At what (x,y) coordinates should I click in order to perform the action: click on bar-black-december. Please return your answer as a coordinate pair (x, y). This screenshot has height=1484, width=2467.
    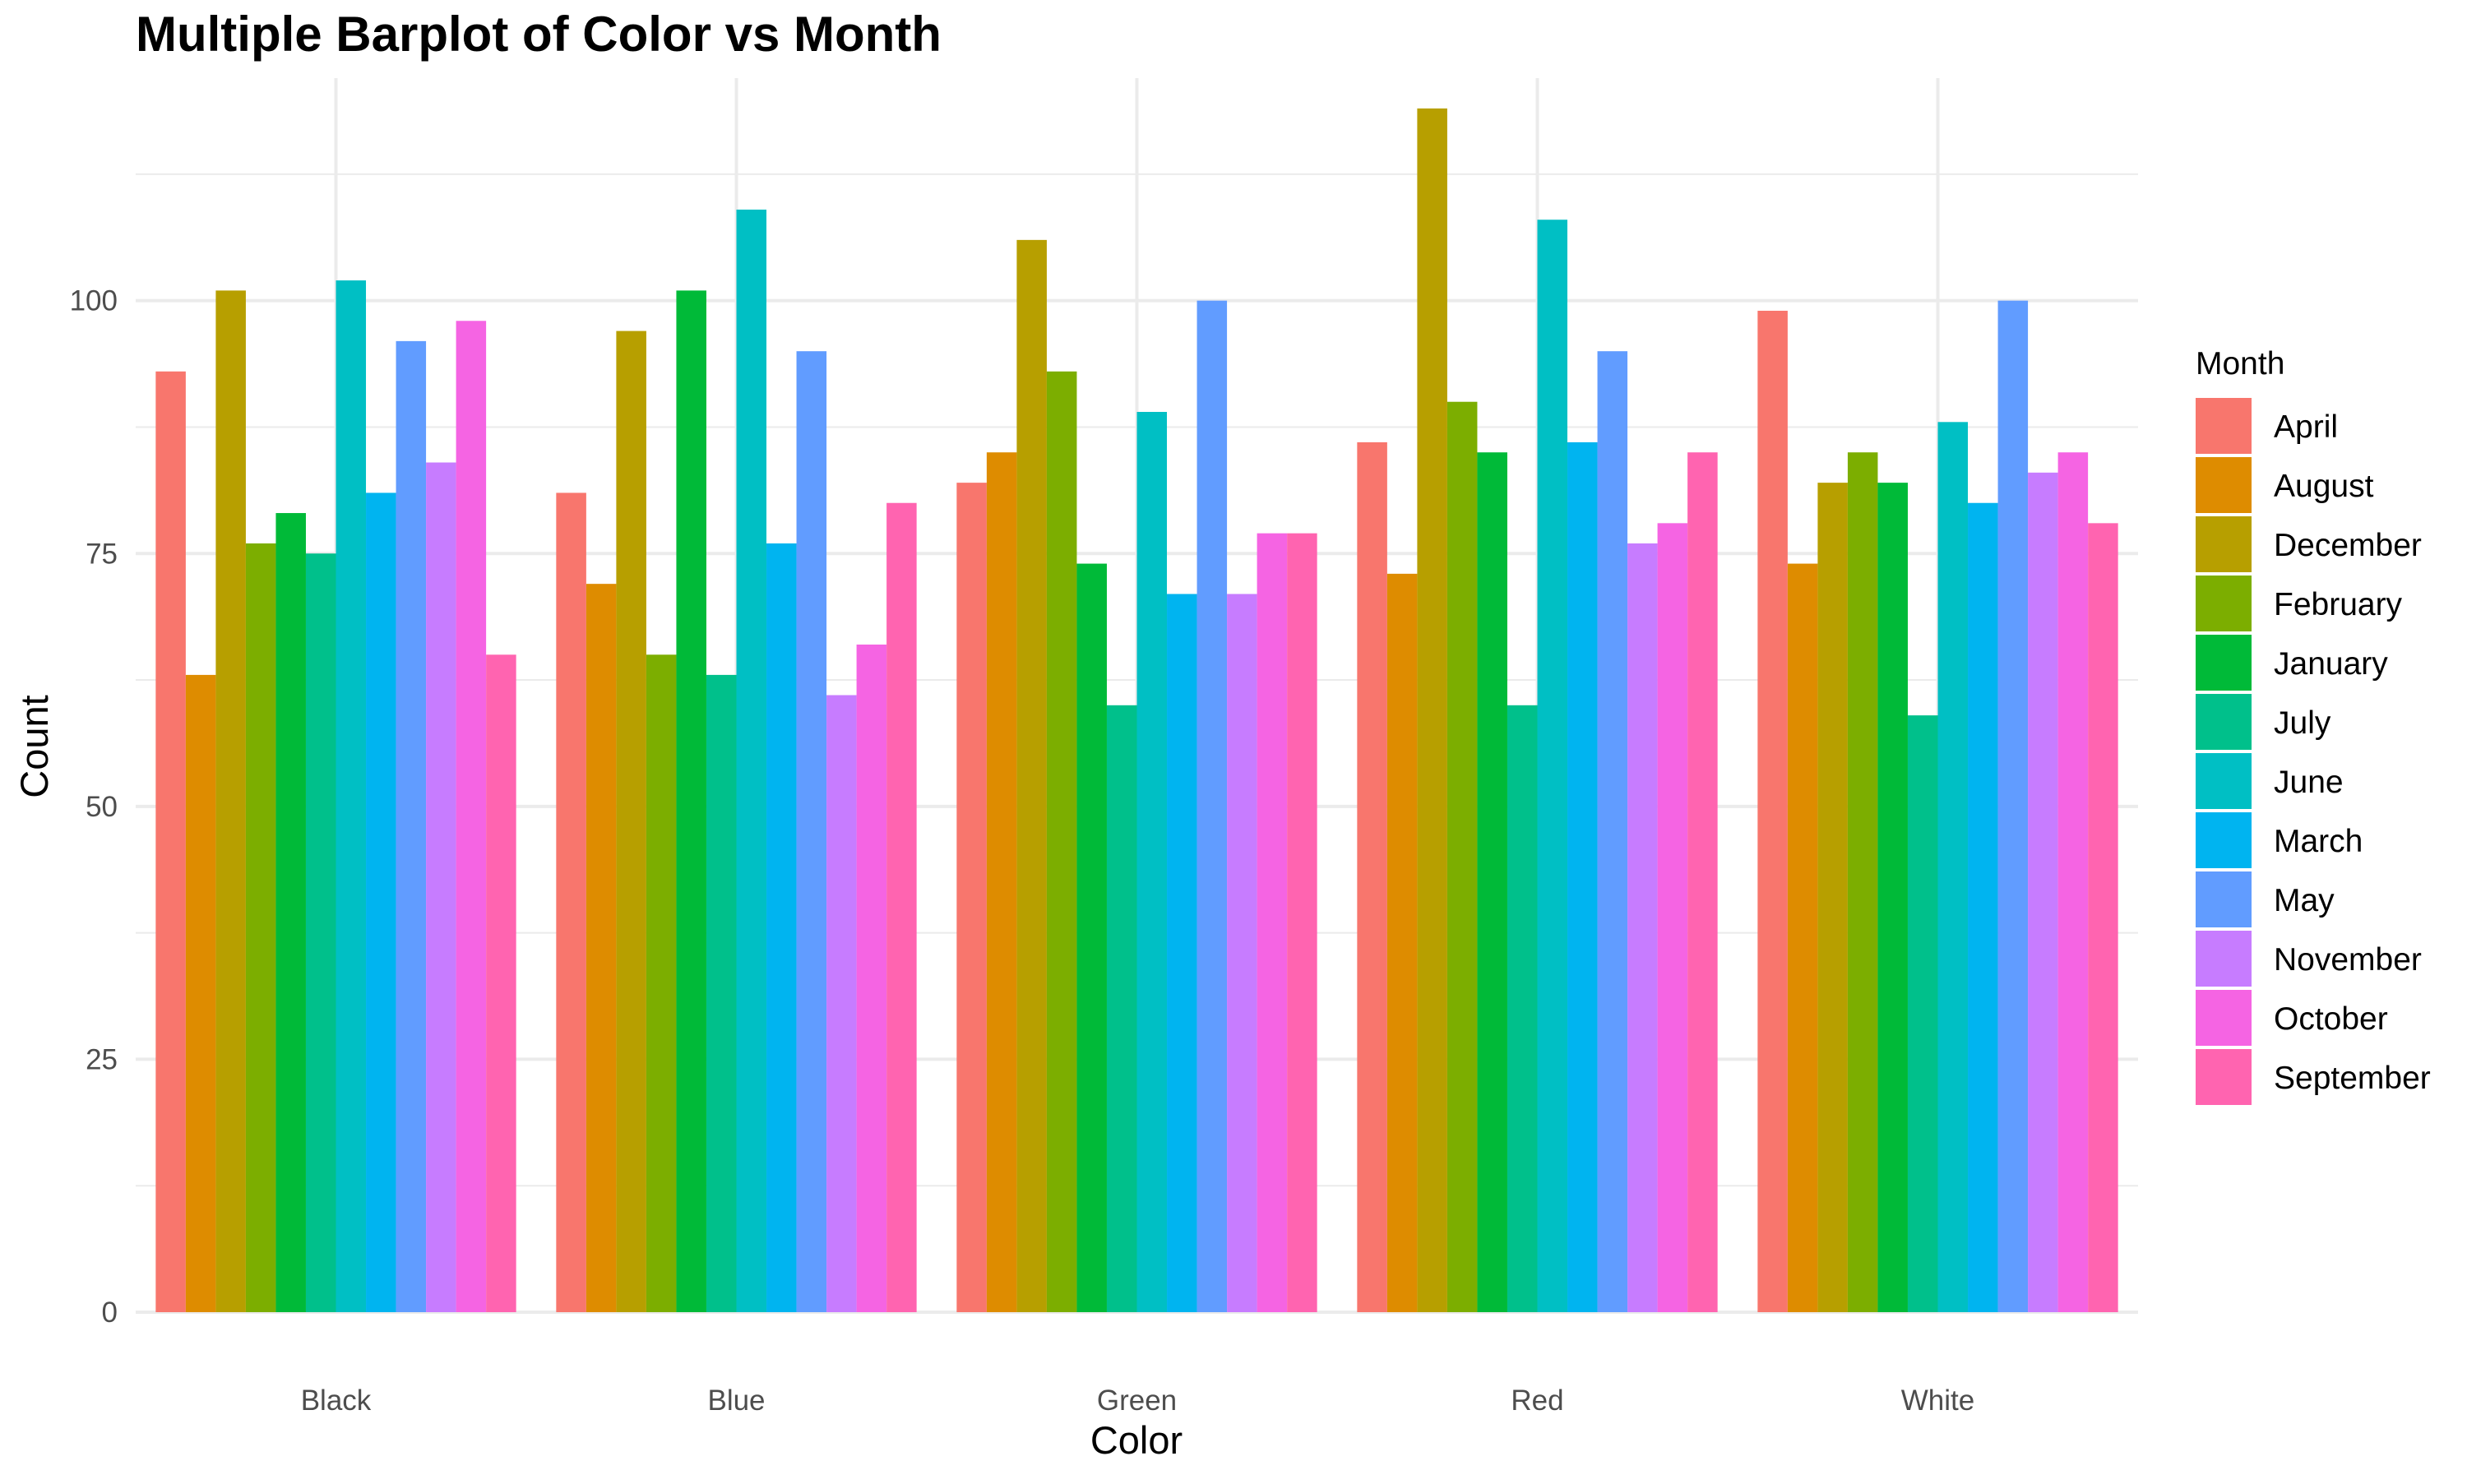
    Looking at the image, I should click on (230, 801).